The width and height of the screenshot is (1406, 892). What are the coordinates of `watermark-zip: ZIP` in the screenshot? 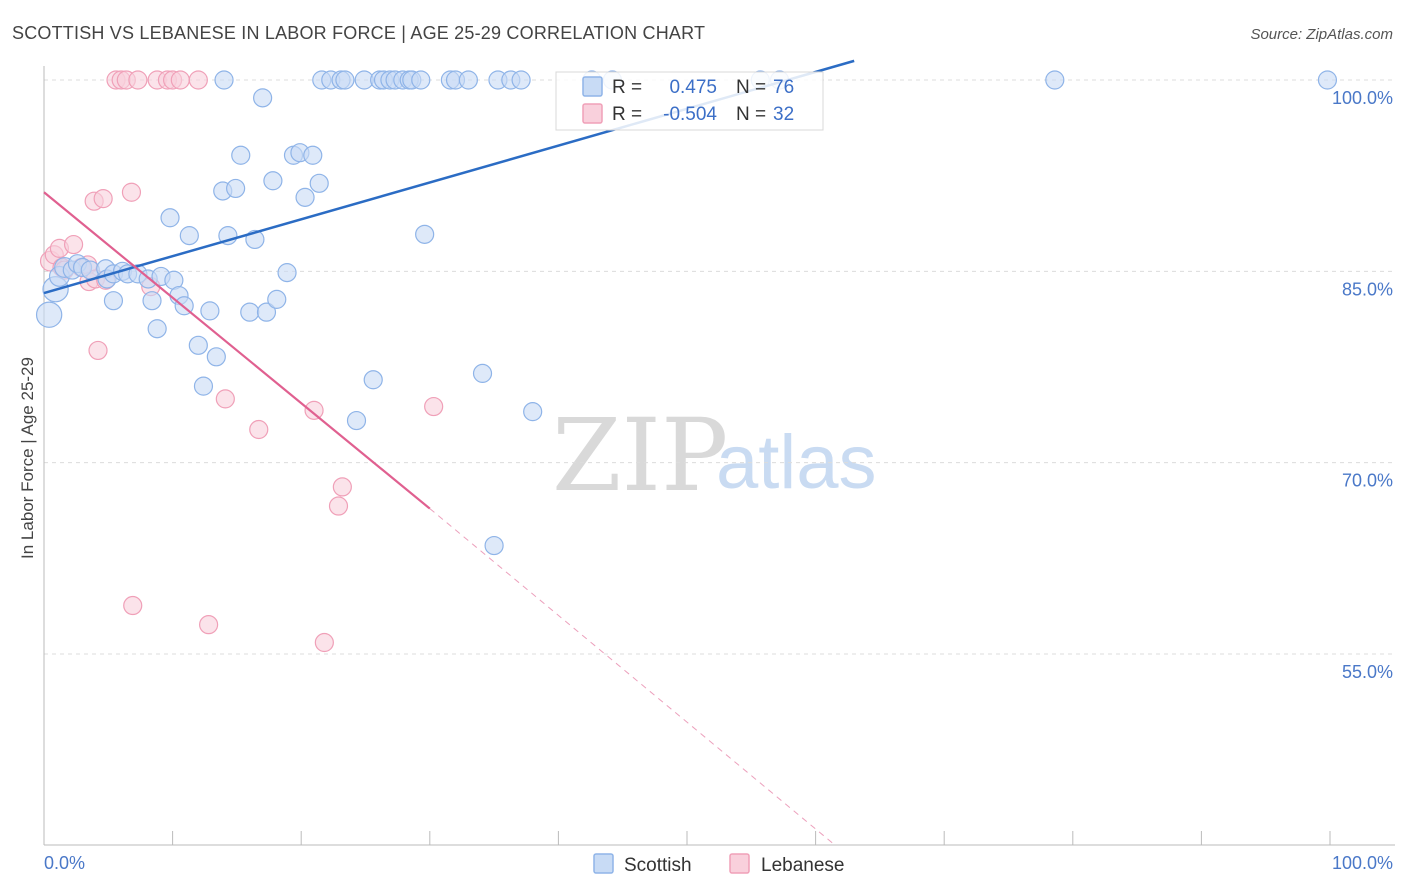 It's located at (640, 455).